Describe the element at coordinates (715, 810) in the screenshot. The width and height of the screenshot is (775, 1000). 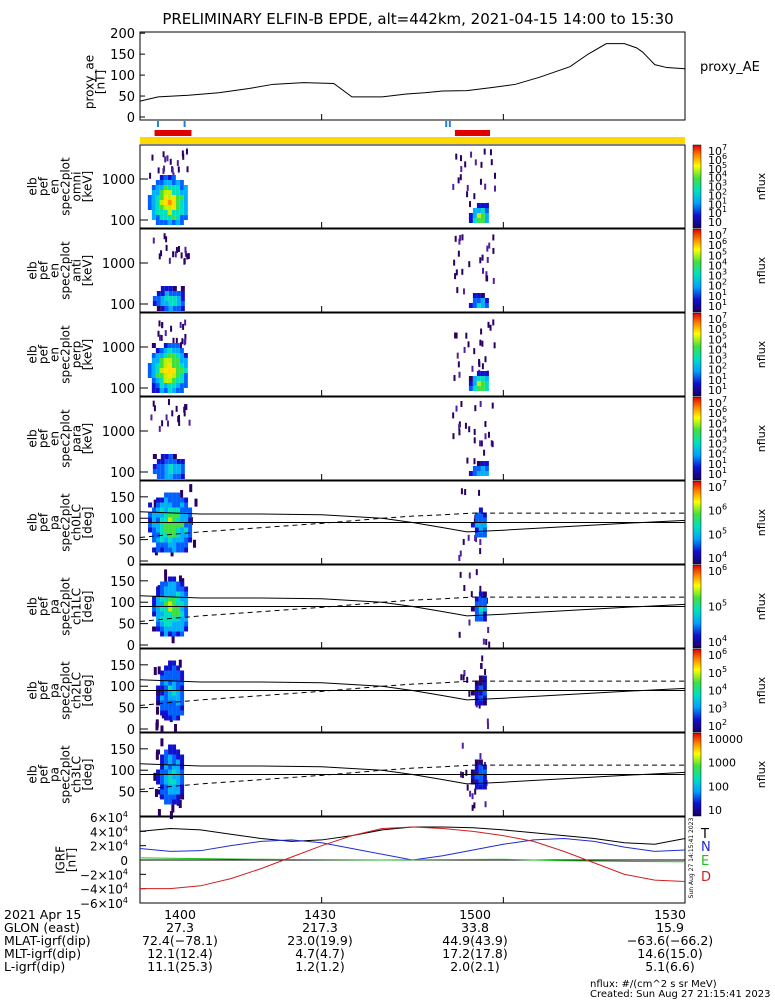
I see `pitch-panel-3-cbar-tick: 10` at that location.